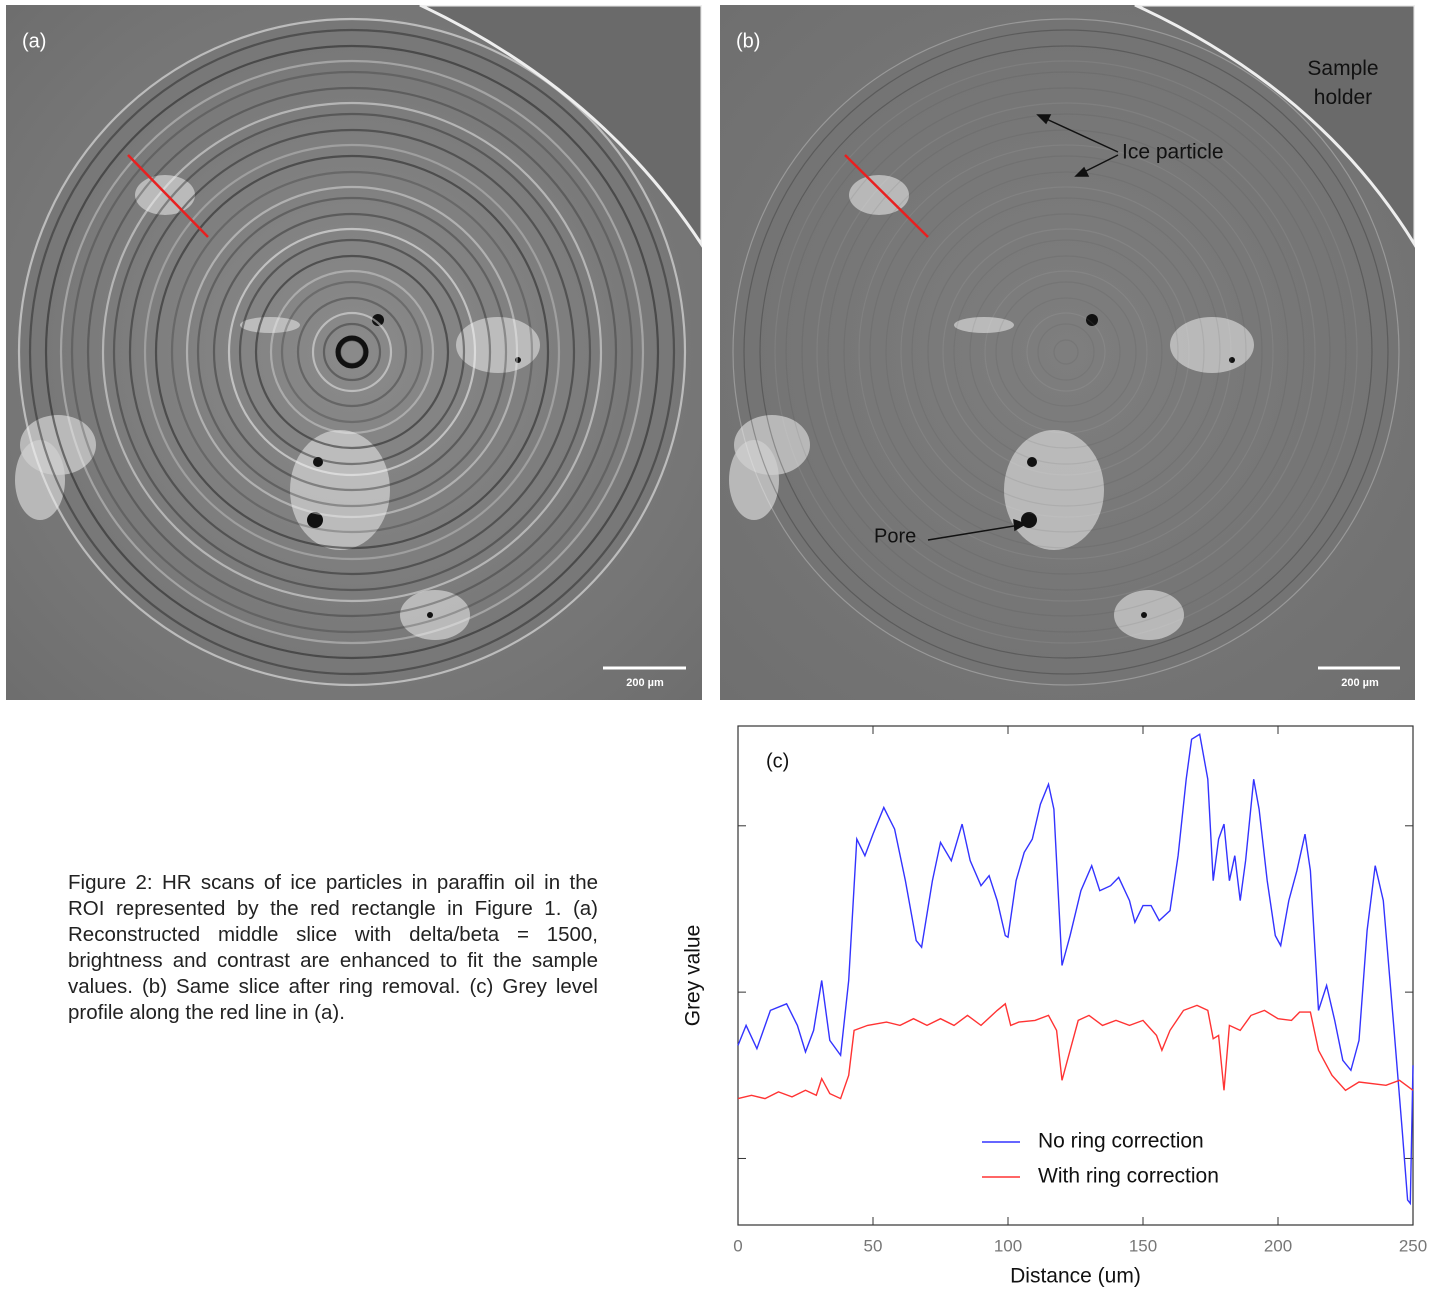 This screenshot has height=1290, width=1443. What do you see at coordinates (777, 761) in the screenshot?
I see `panel-label: (c)` at bounding box center [777, 761].